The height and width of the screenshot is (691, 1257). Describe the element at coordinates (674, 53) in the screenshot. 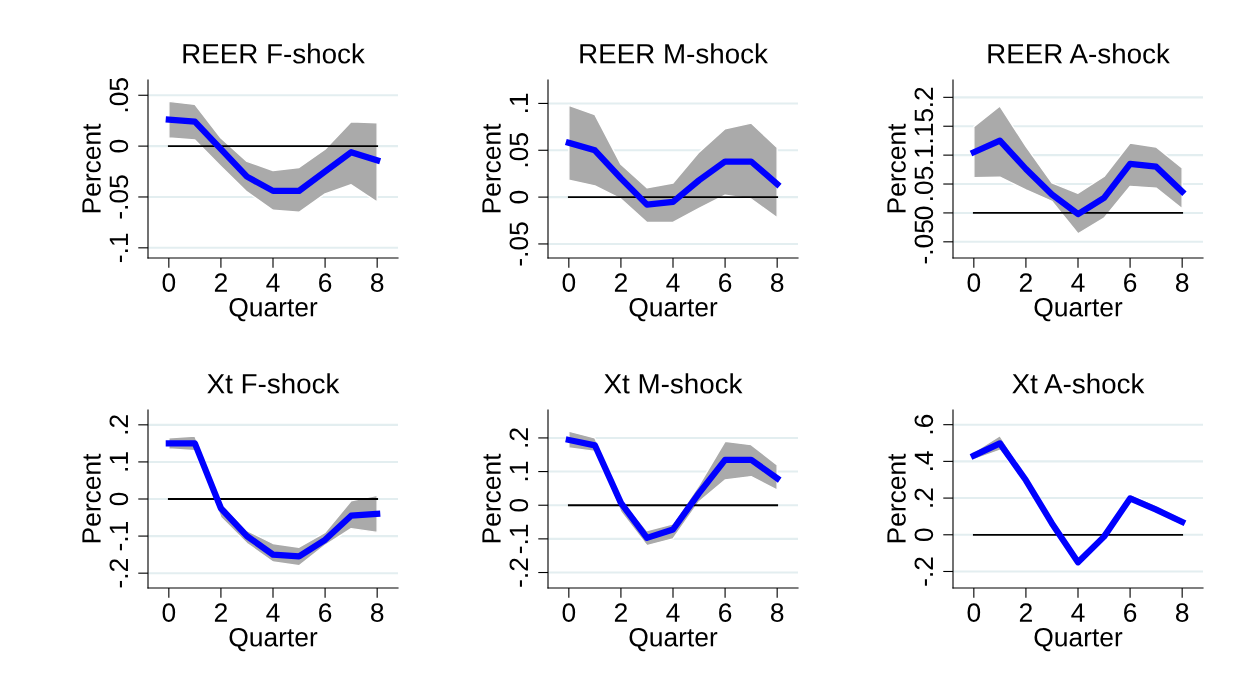

I see `chart-title: REER M-shock` at that location.